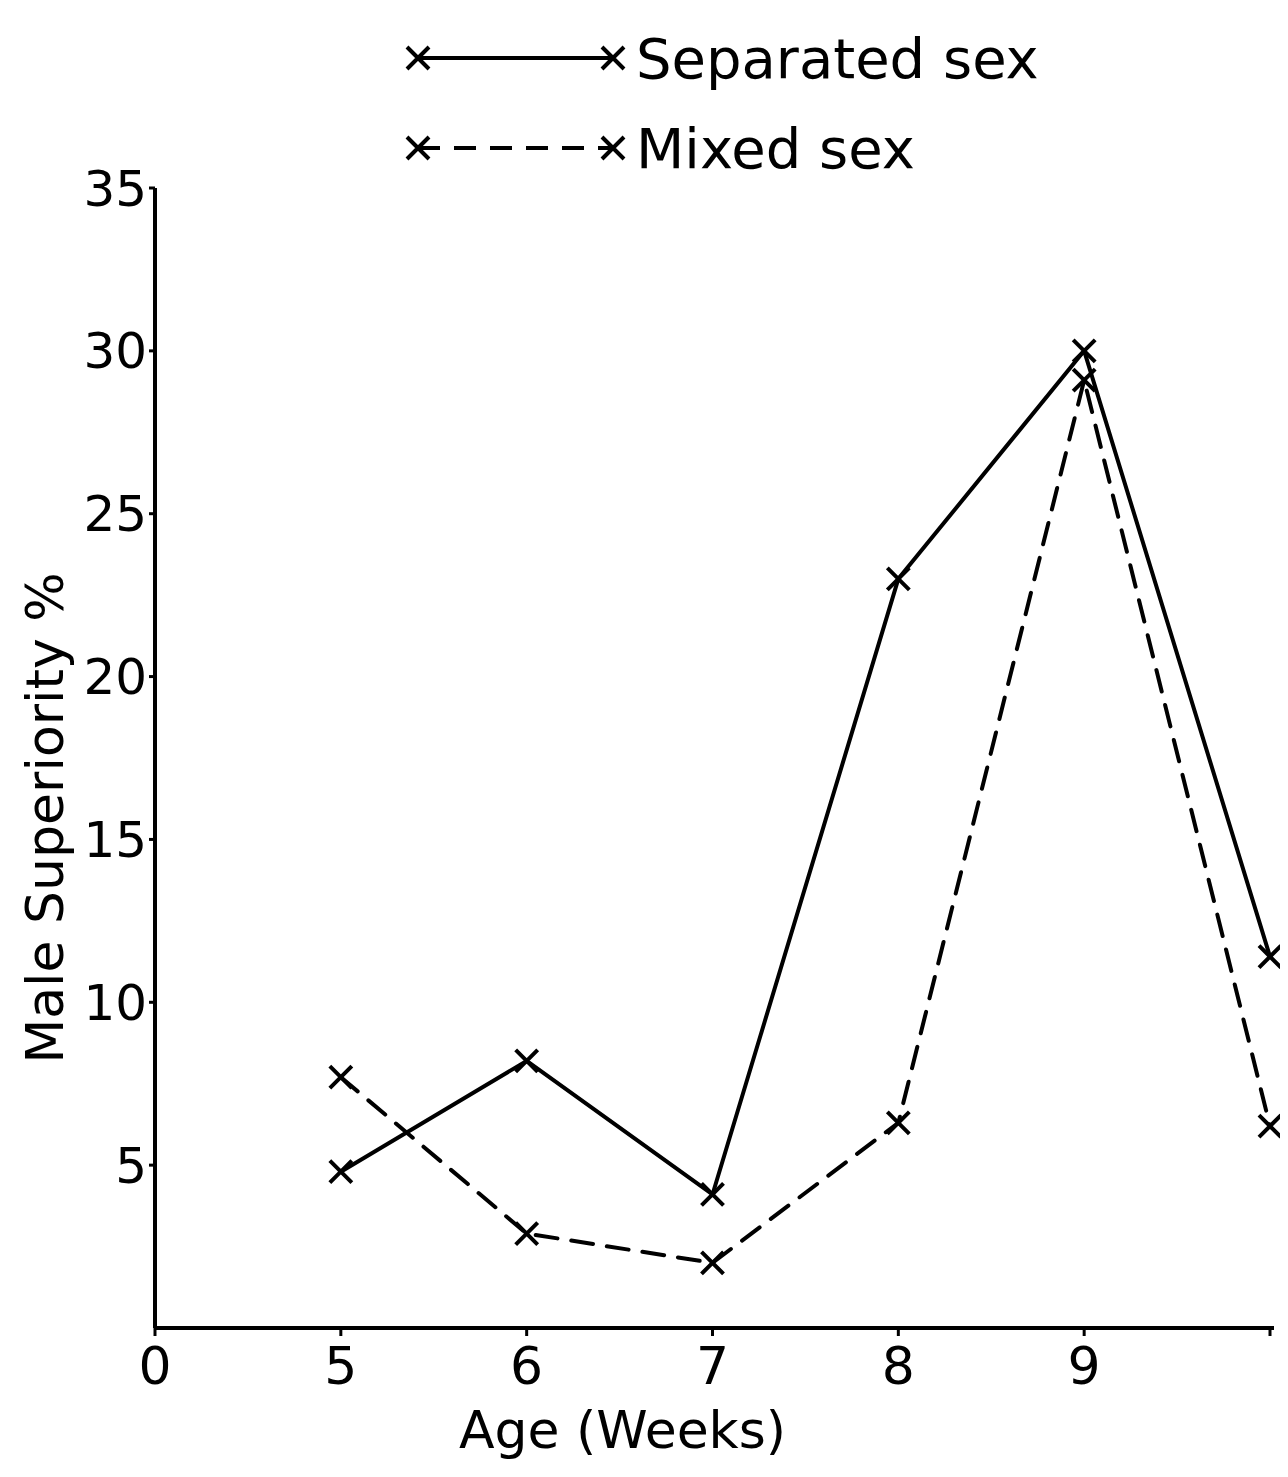 The width and height of the screenshot is (1288, 1477). Describe the element at coordinates (341, 1366) in the screenshot. I see `x-tick-label: 5` at that location.